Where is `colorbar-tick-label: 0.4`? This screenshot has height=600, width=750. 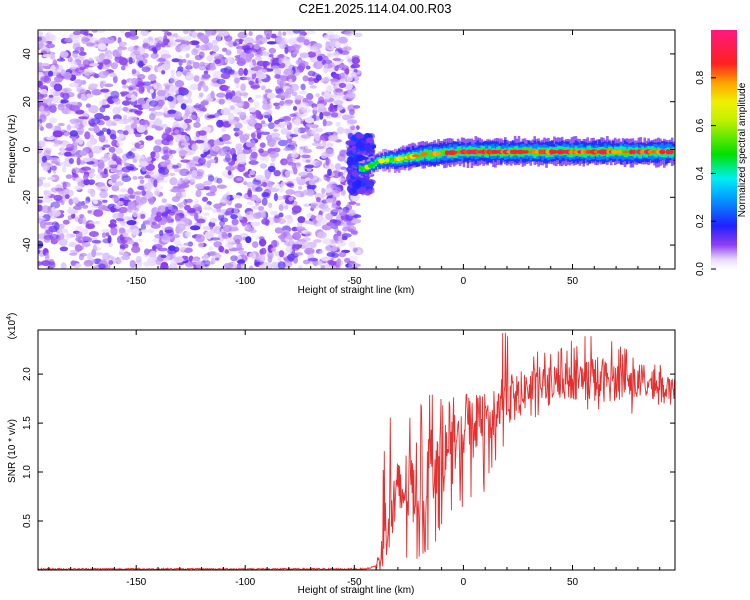 colorbar-tick-label: 0.4 is located at coordinates (700, 173).